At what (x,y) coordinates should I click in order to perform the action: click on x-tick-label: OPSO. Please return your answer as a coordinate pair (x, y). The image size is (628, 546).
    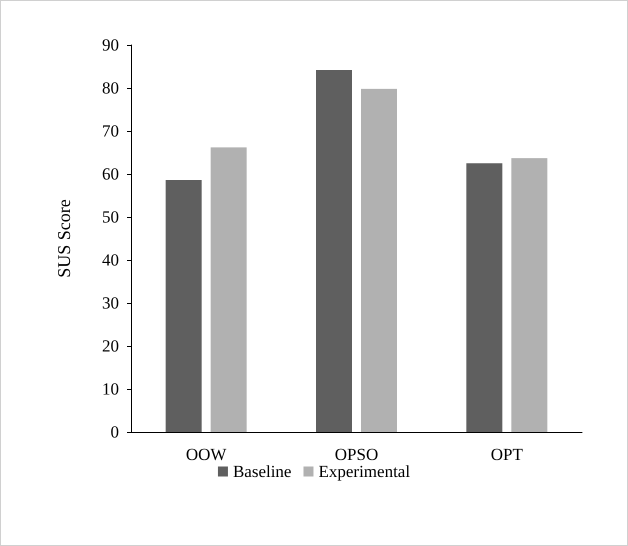
    Looking at the image, I should click on (356, 454).